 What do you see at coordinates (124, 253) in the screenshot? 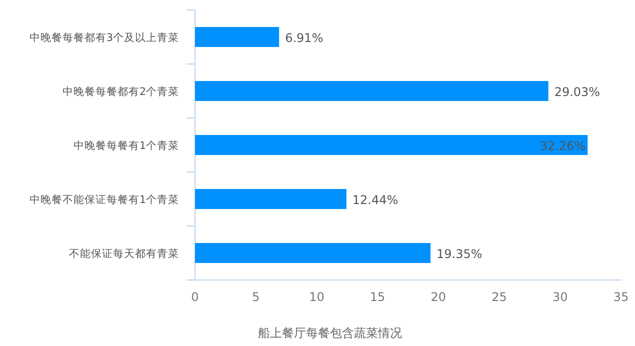
I see `y-tick-label: 不能保证每天都有青菜` at bounding box center [124, 253].